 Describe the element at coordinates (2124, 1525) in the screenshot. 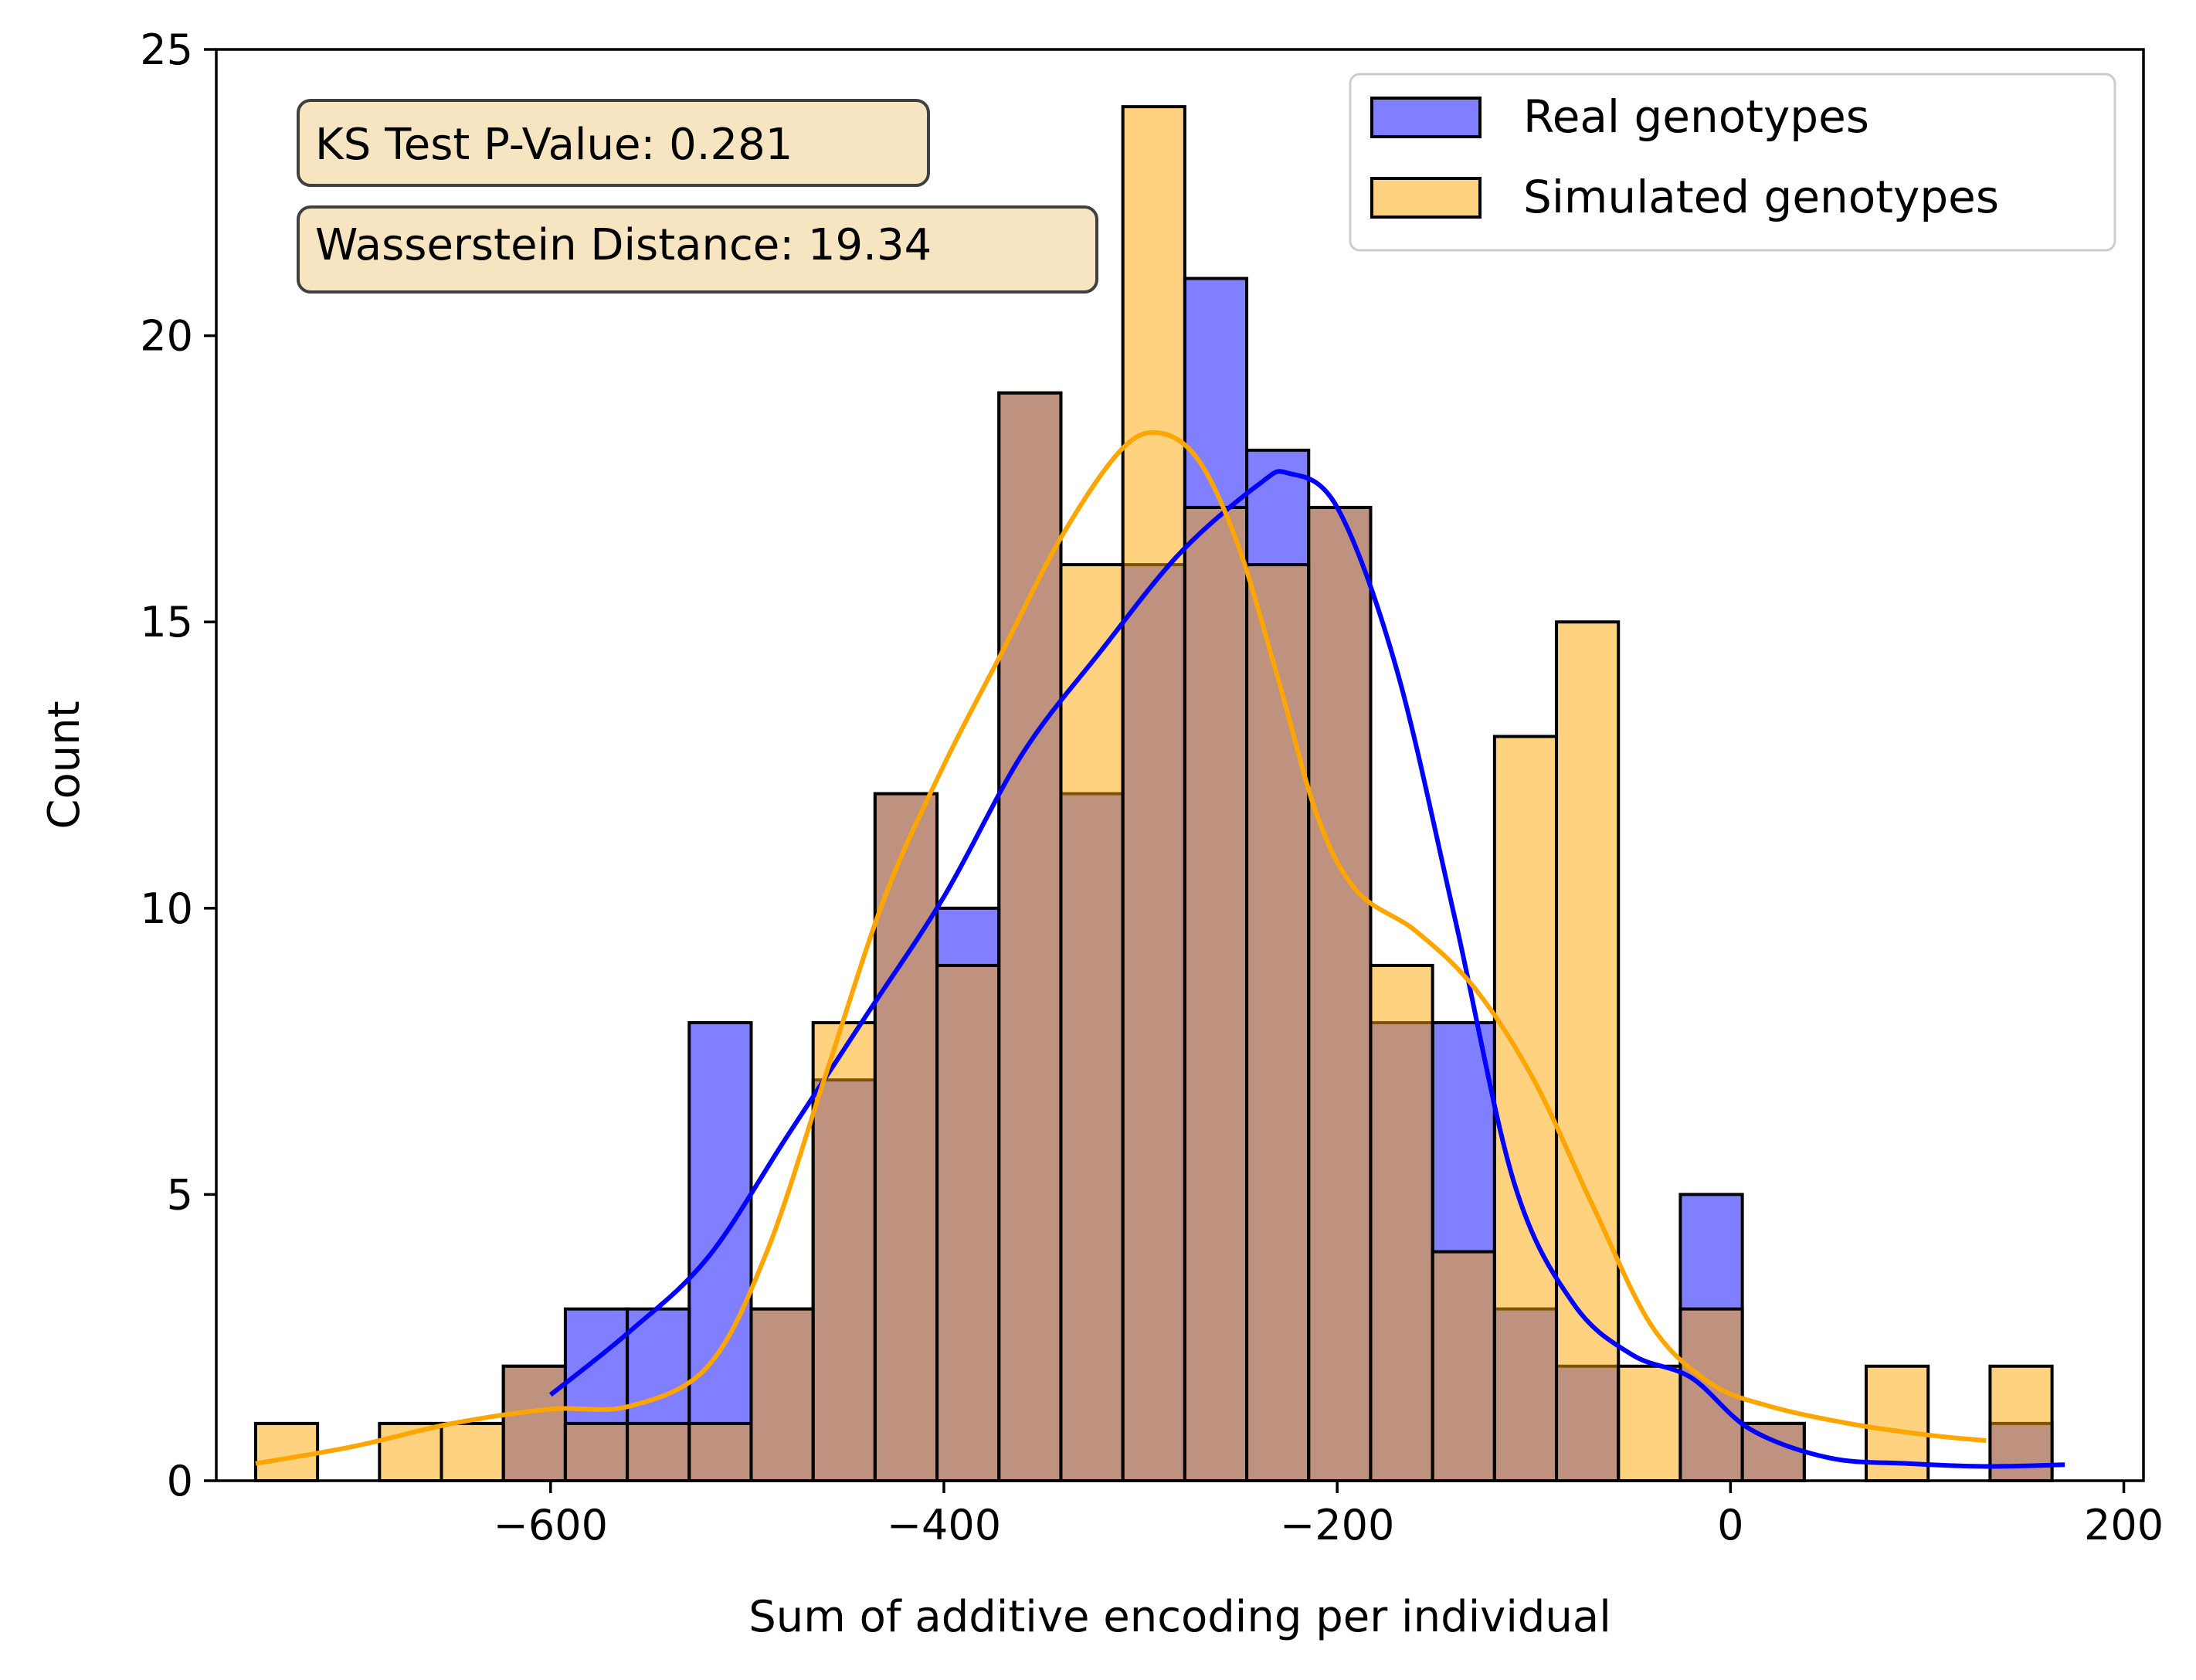

I see `x-tick-label: 200` at that location.